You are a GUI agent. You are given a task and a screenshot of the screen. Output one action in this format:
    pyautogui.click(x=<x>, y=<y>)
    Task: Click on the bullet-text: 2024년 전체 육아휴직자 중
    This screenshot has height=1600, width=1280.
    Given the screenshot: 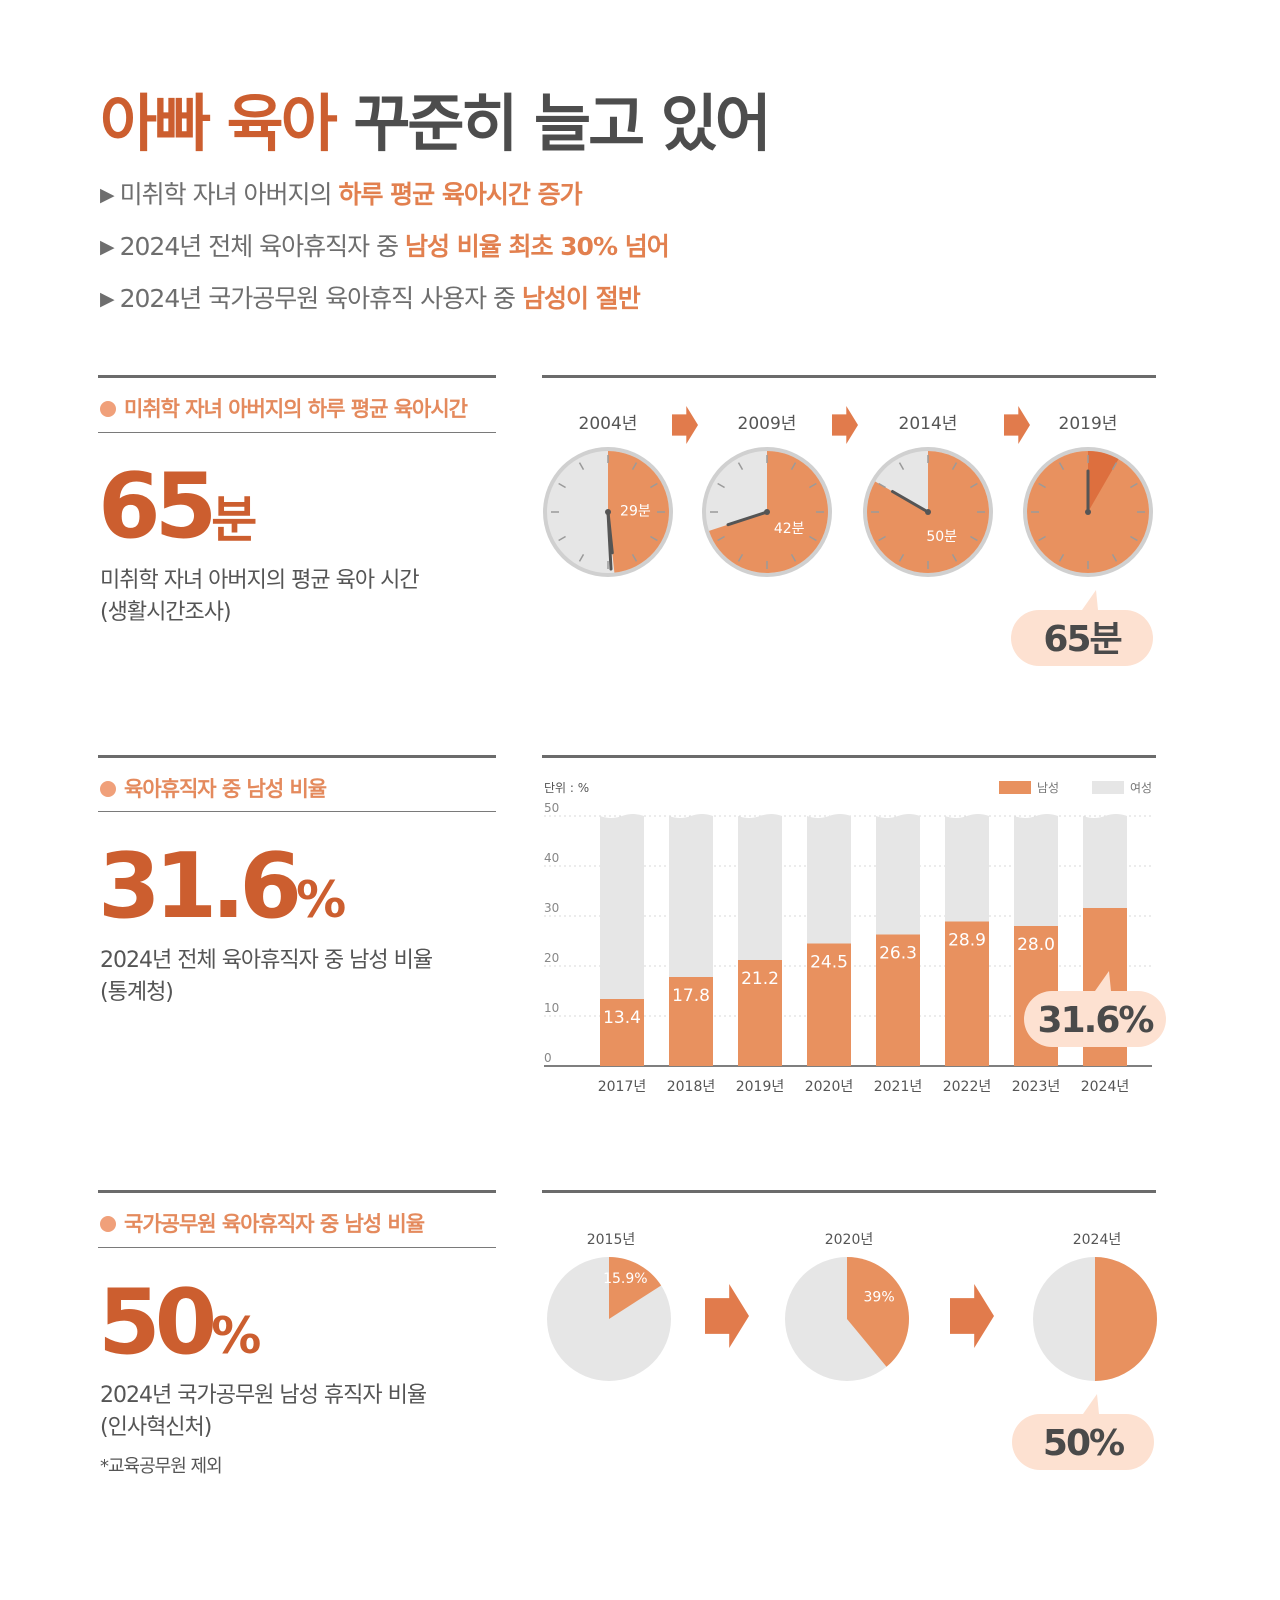 What is the action you would take?
    pyautogui.click(x=262, y=246)
    